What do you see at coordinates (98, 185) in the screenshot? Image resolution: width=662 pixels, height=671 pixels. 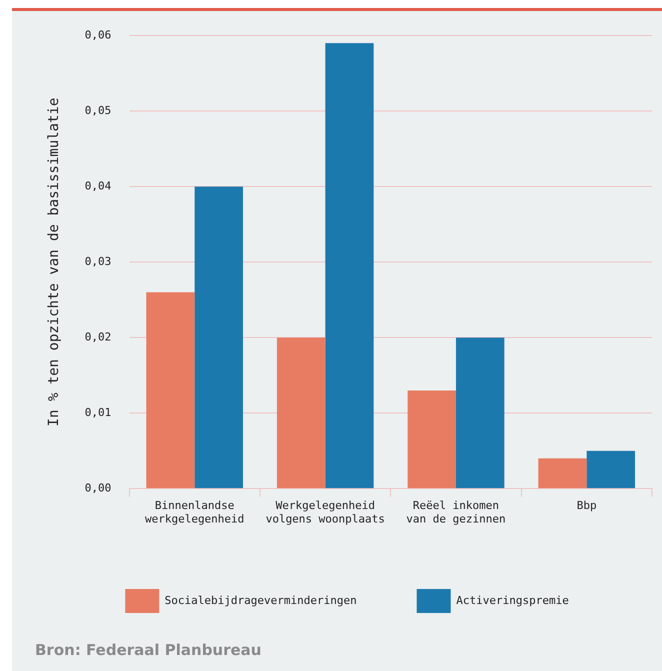 I see `y-tick-label: 0,04` at bounding box center [98, 185].